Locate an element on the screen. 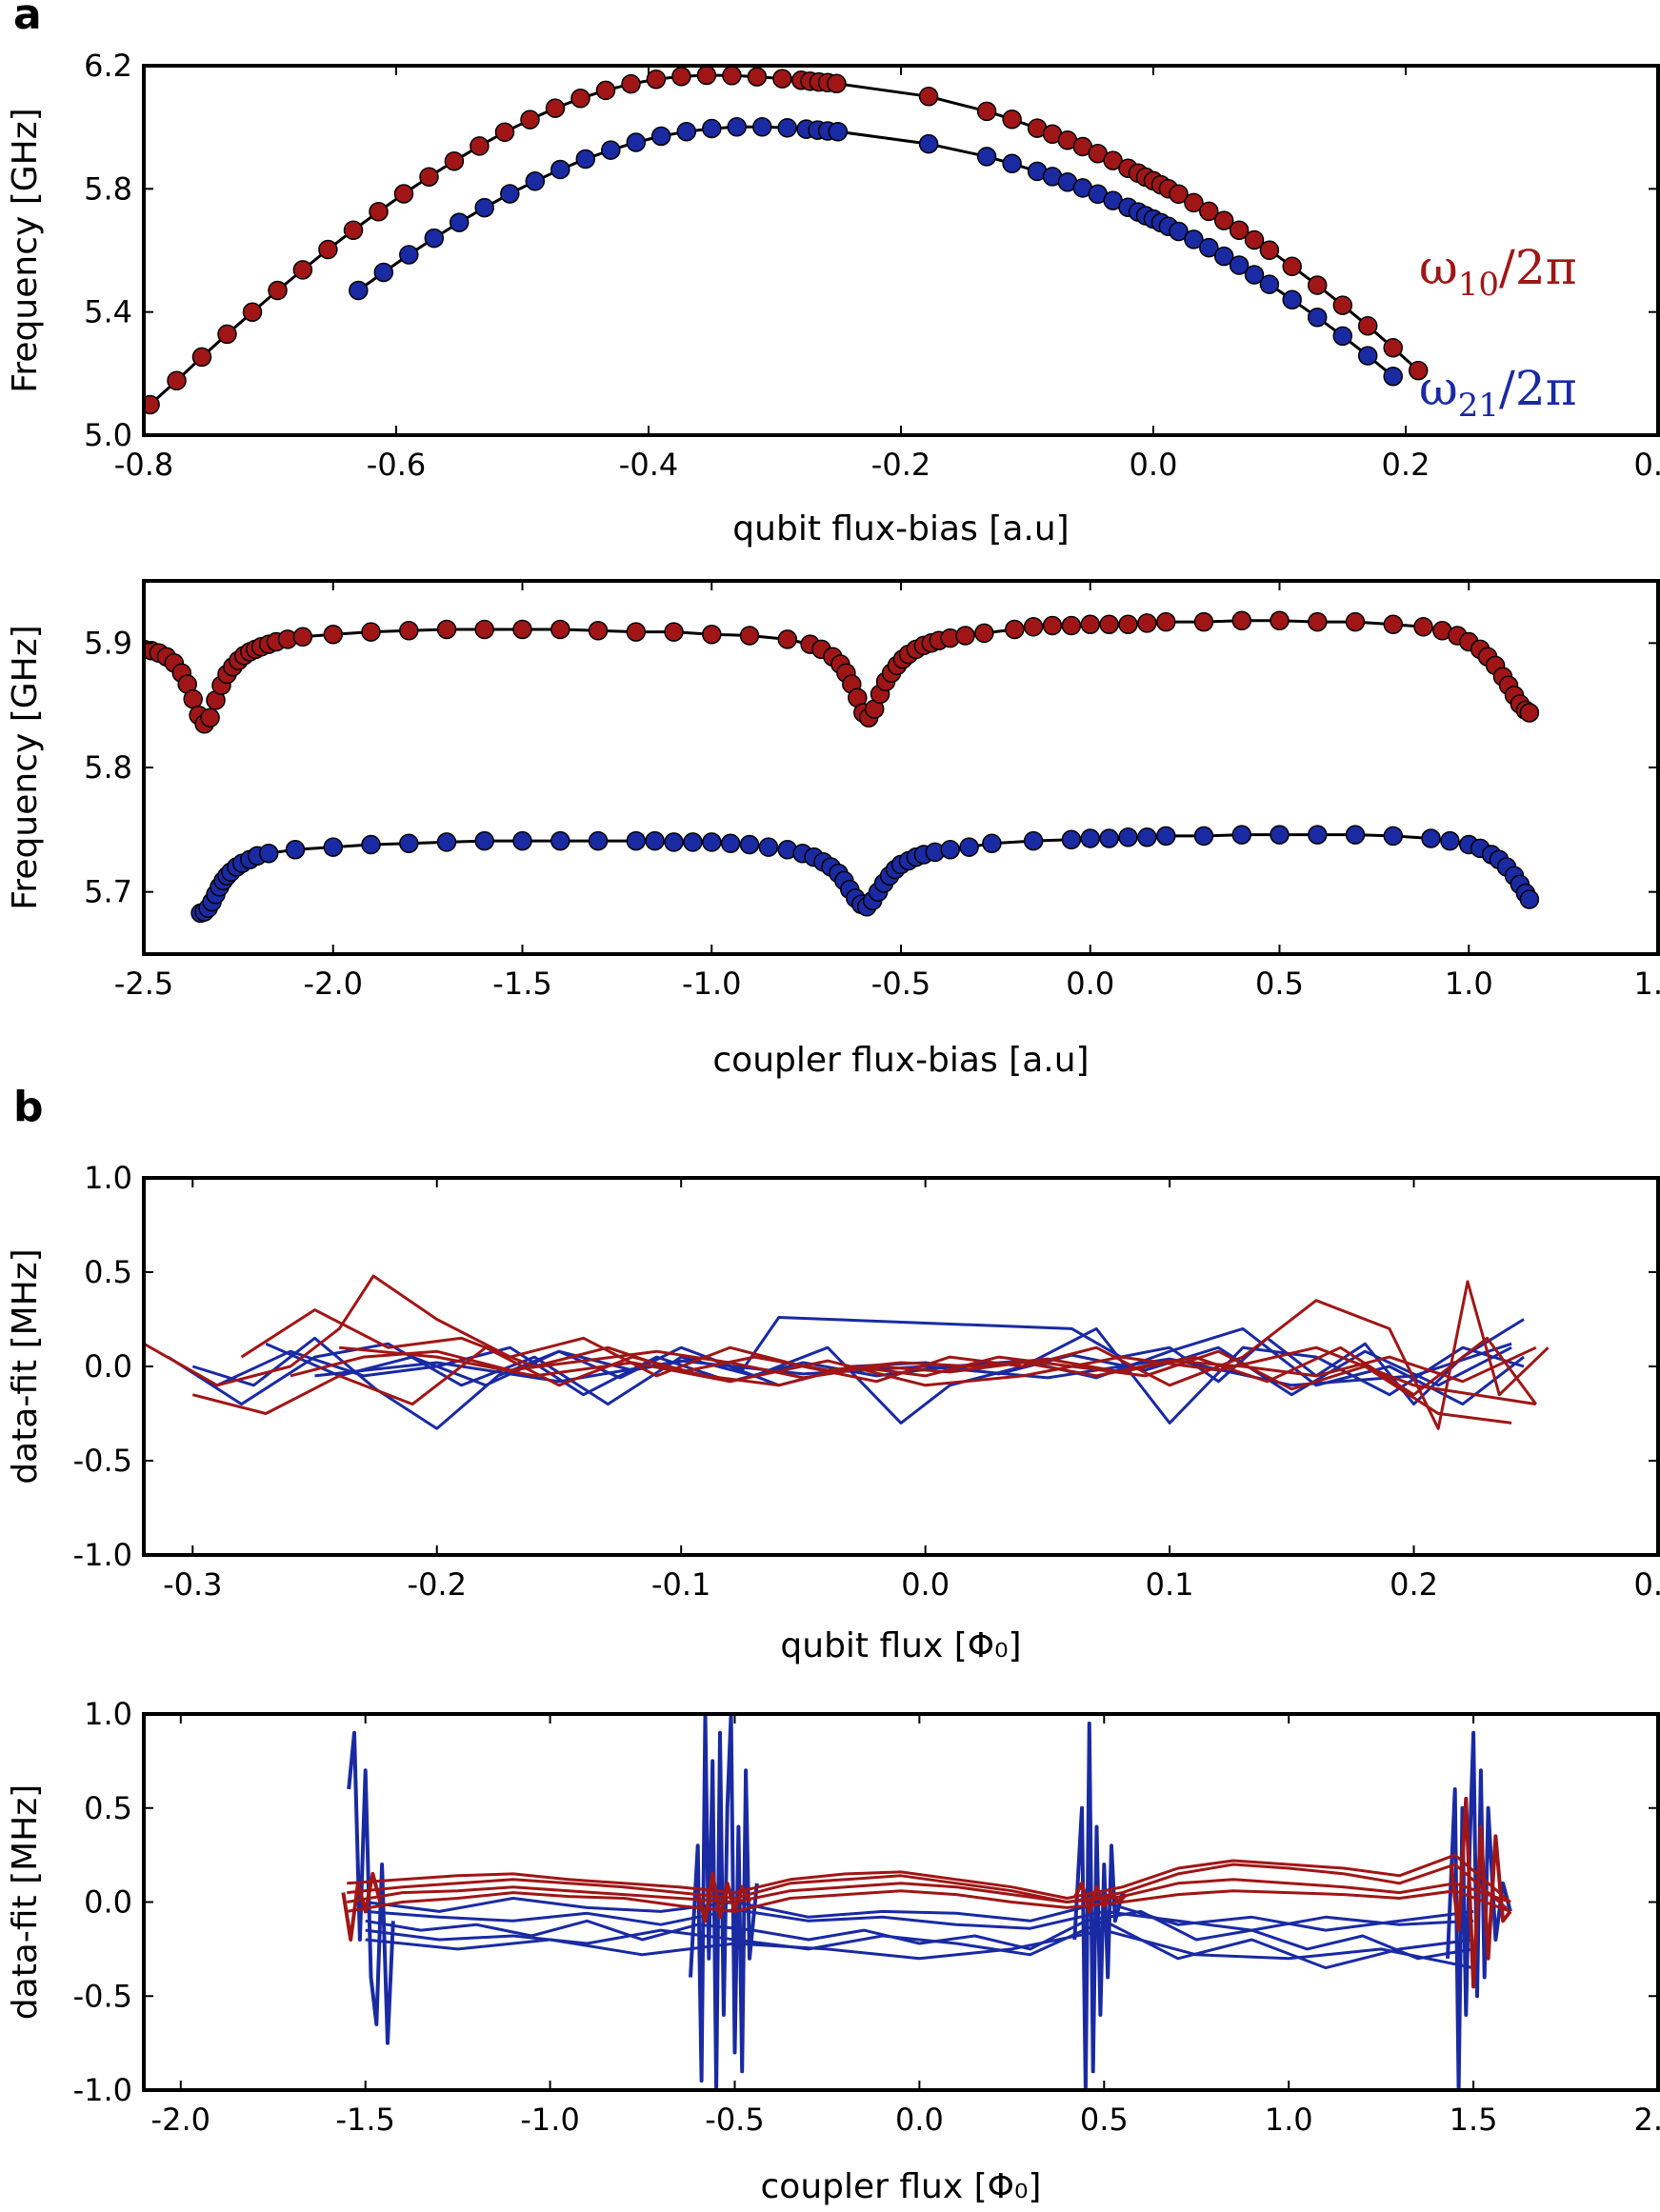 The width and height of the screenshot is (1660, 2212). y-tick-label: 5.4 is located at coordinates (108, 312).